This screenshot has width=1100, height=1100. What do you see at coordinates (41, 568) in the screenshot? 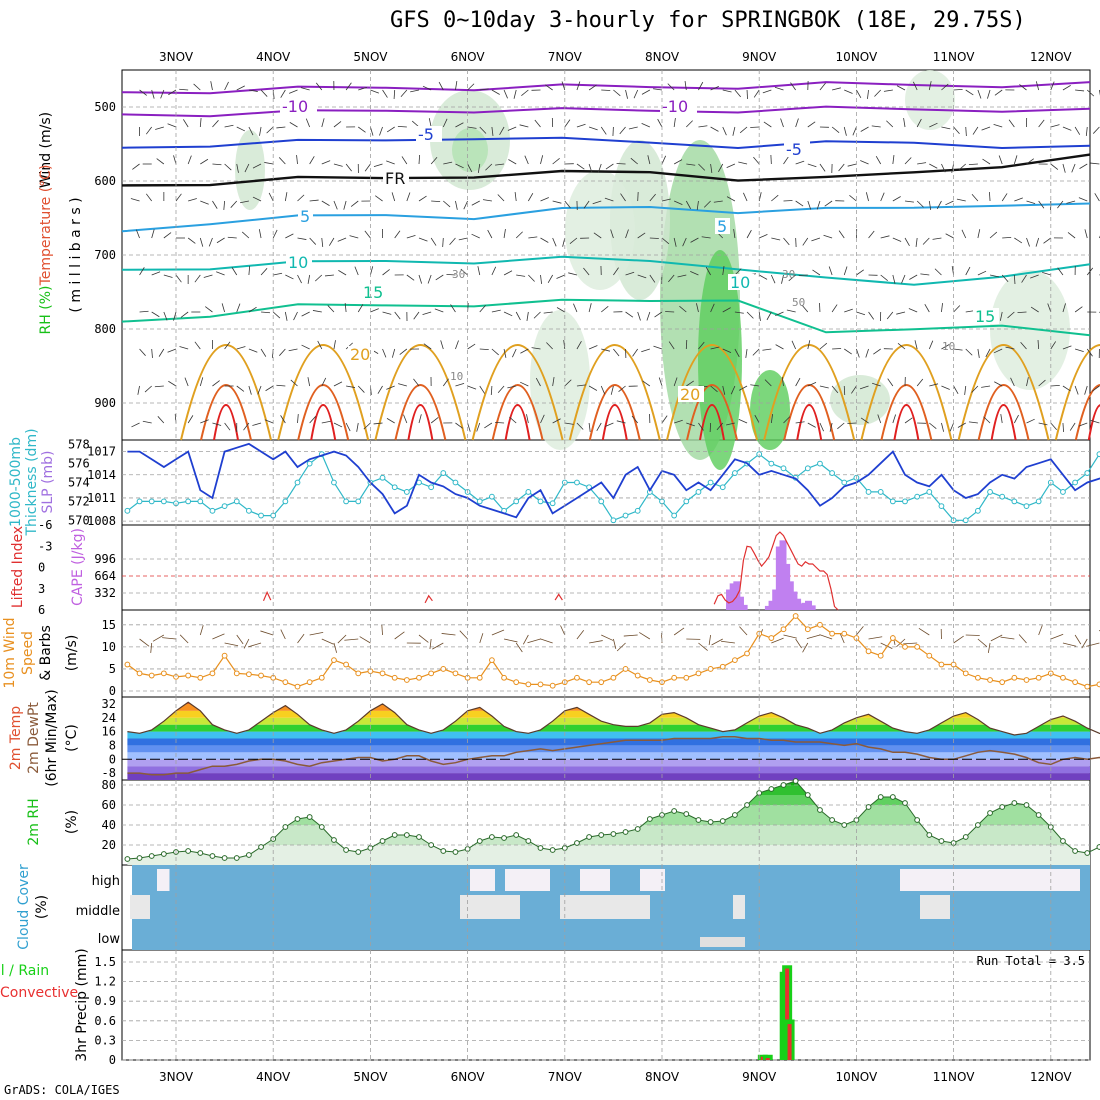
I see `y-tick-li-2: 0` at bounding box center [41, 568].